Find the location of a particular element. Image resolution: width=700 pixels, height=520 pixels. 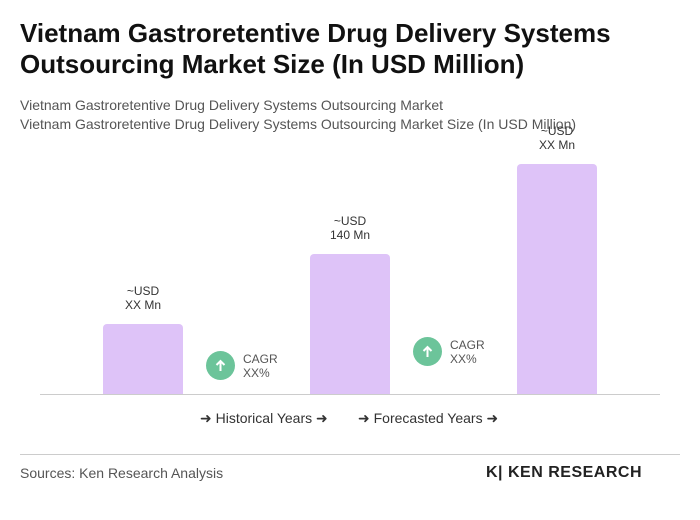

logo: K| KEN RESEARCH is located at coordinates (564, 472).